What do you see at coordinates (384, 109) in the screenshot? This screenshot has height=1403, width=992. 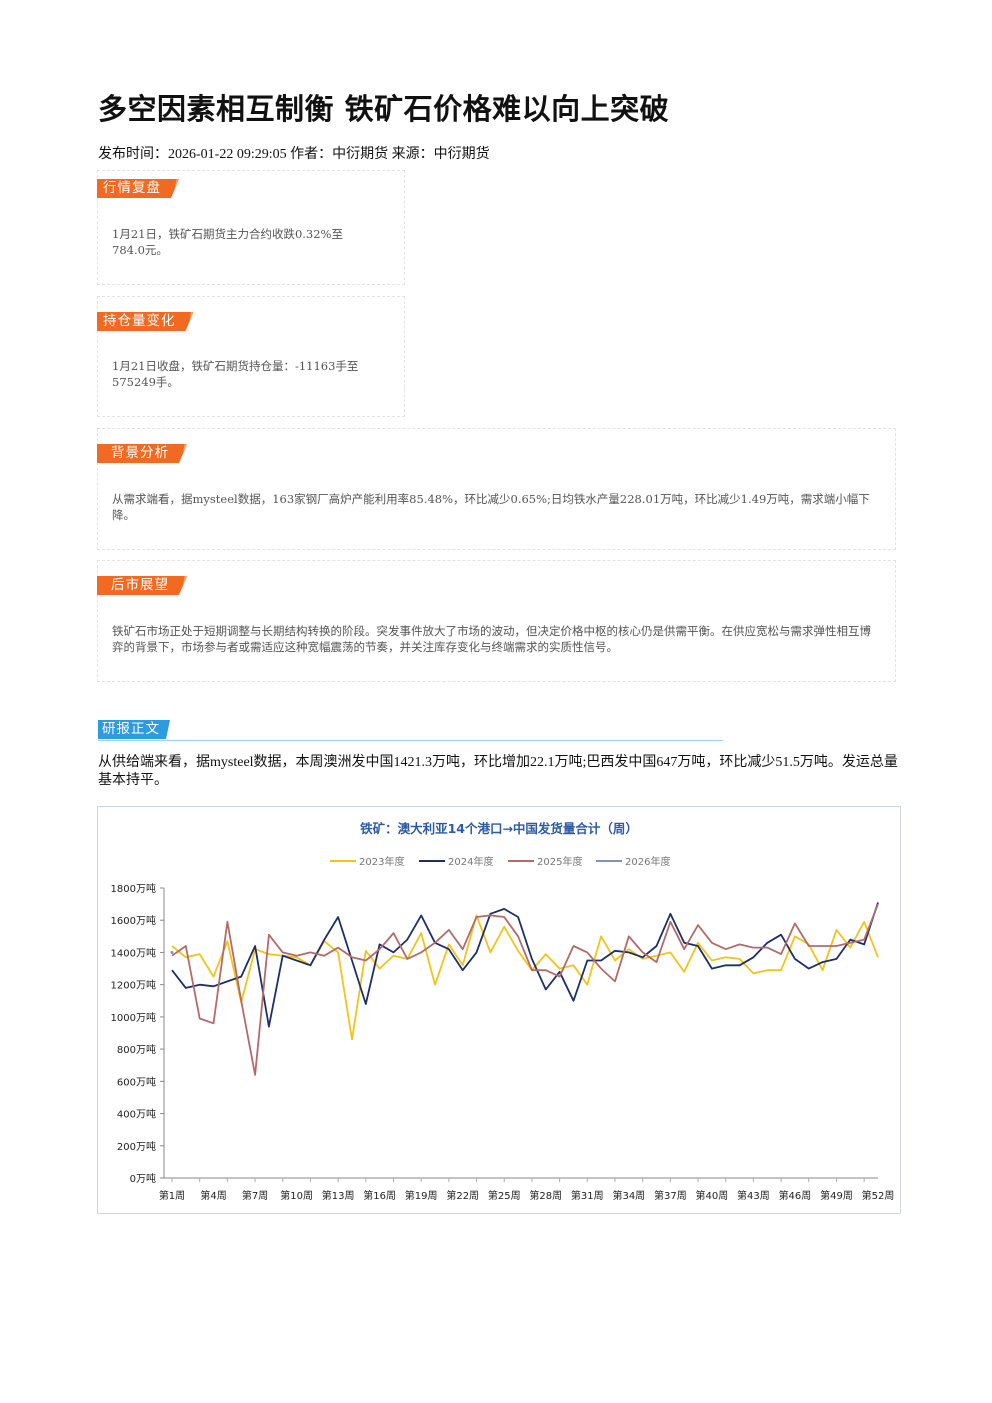 I see `page-title: 多空因素相互制衡 铁矿石价格难以向上突破` at bounding box center [384, 109].